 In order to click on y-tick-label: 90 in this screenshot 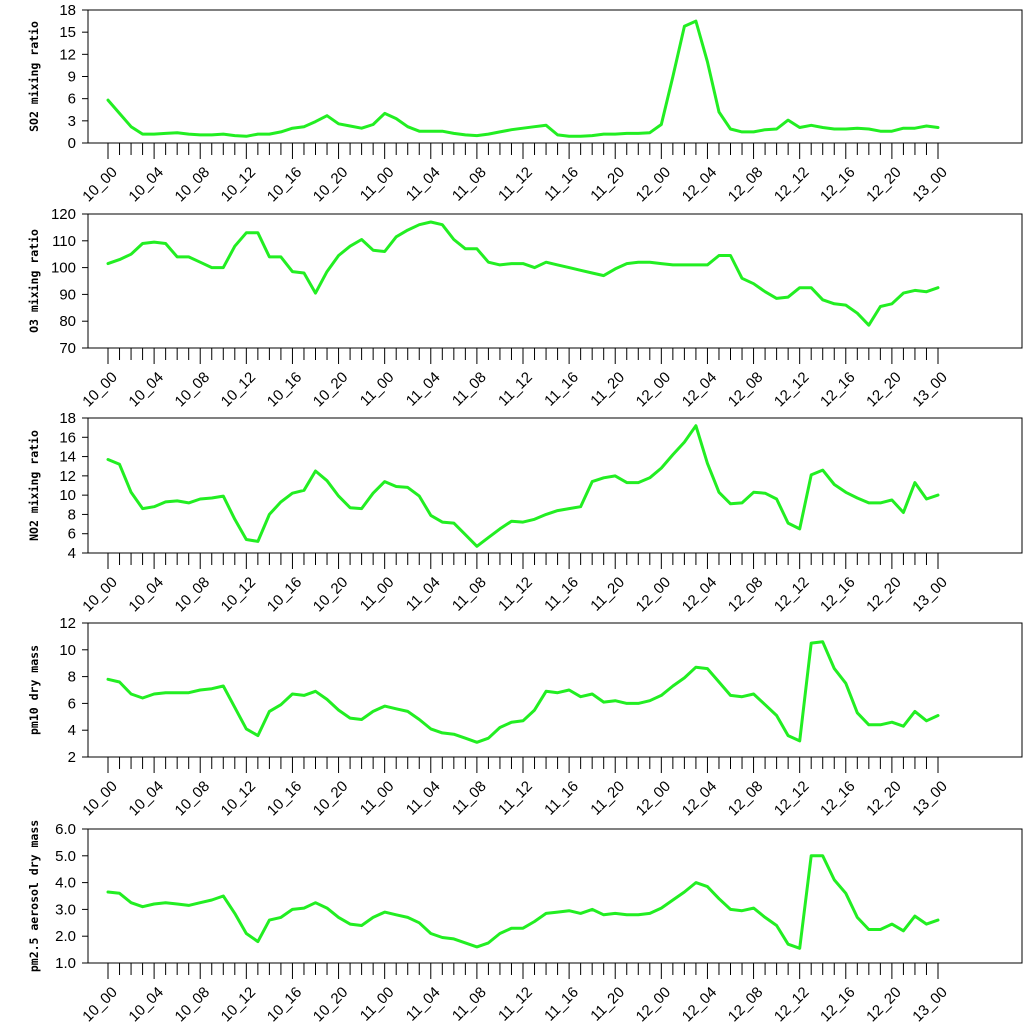, I will do `click(67, 294)`.